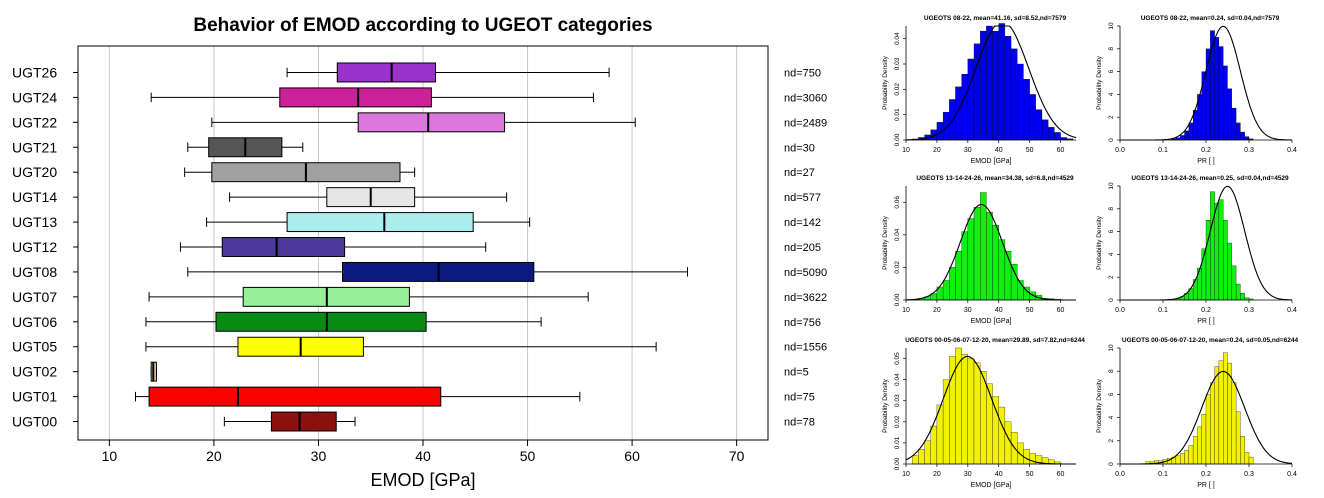 This screenshot has width=1324, height=498. What do you see at coordinates (1111, 441) in the screenshot?
I see `y-tick-label: 2` at bounding box center [1111, 441].